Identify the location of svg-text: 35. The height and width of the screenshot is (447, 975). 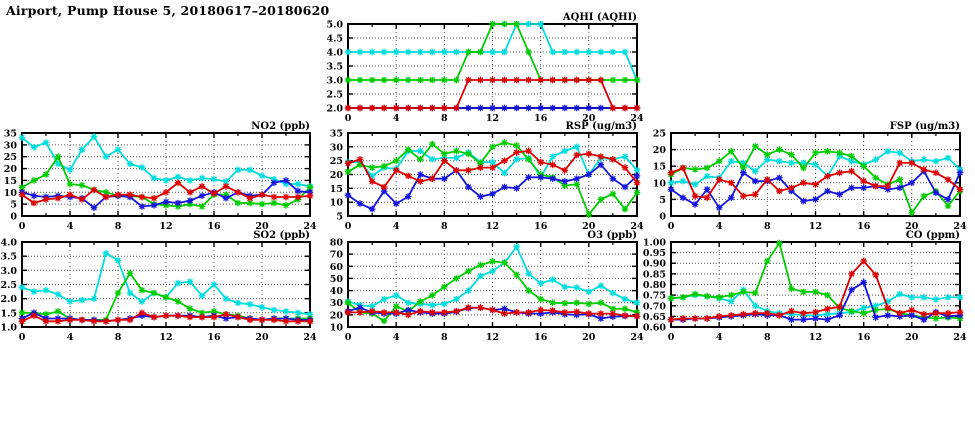
(336, 134).